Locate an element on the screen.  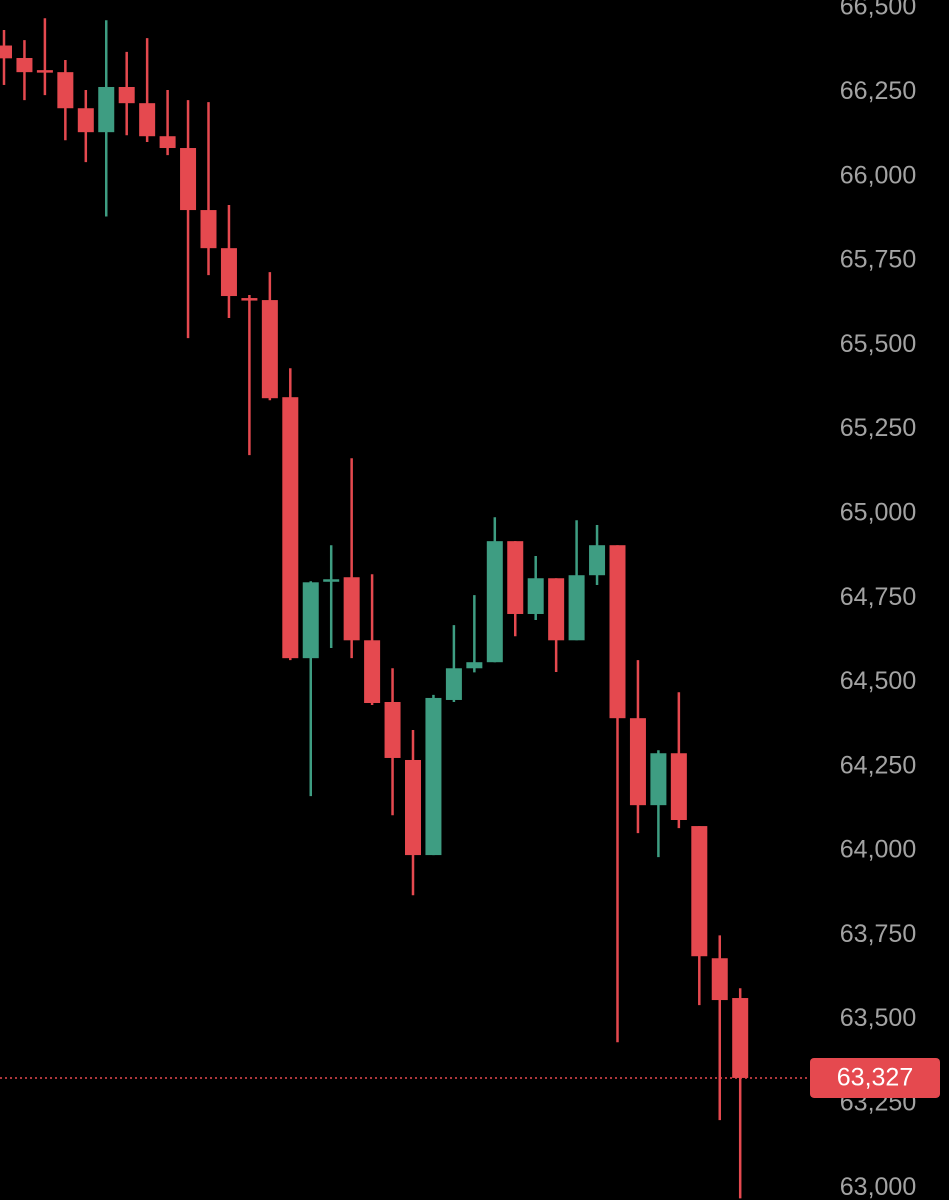
y-tick-label: 65,000 is located at coordinates (878, 512).